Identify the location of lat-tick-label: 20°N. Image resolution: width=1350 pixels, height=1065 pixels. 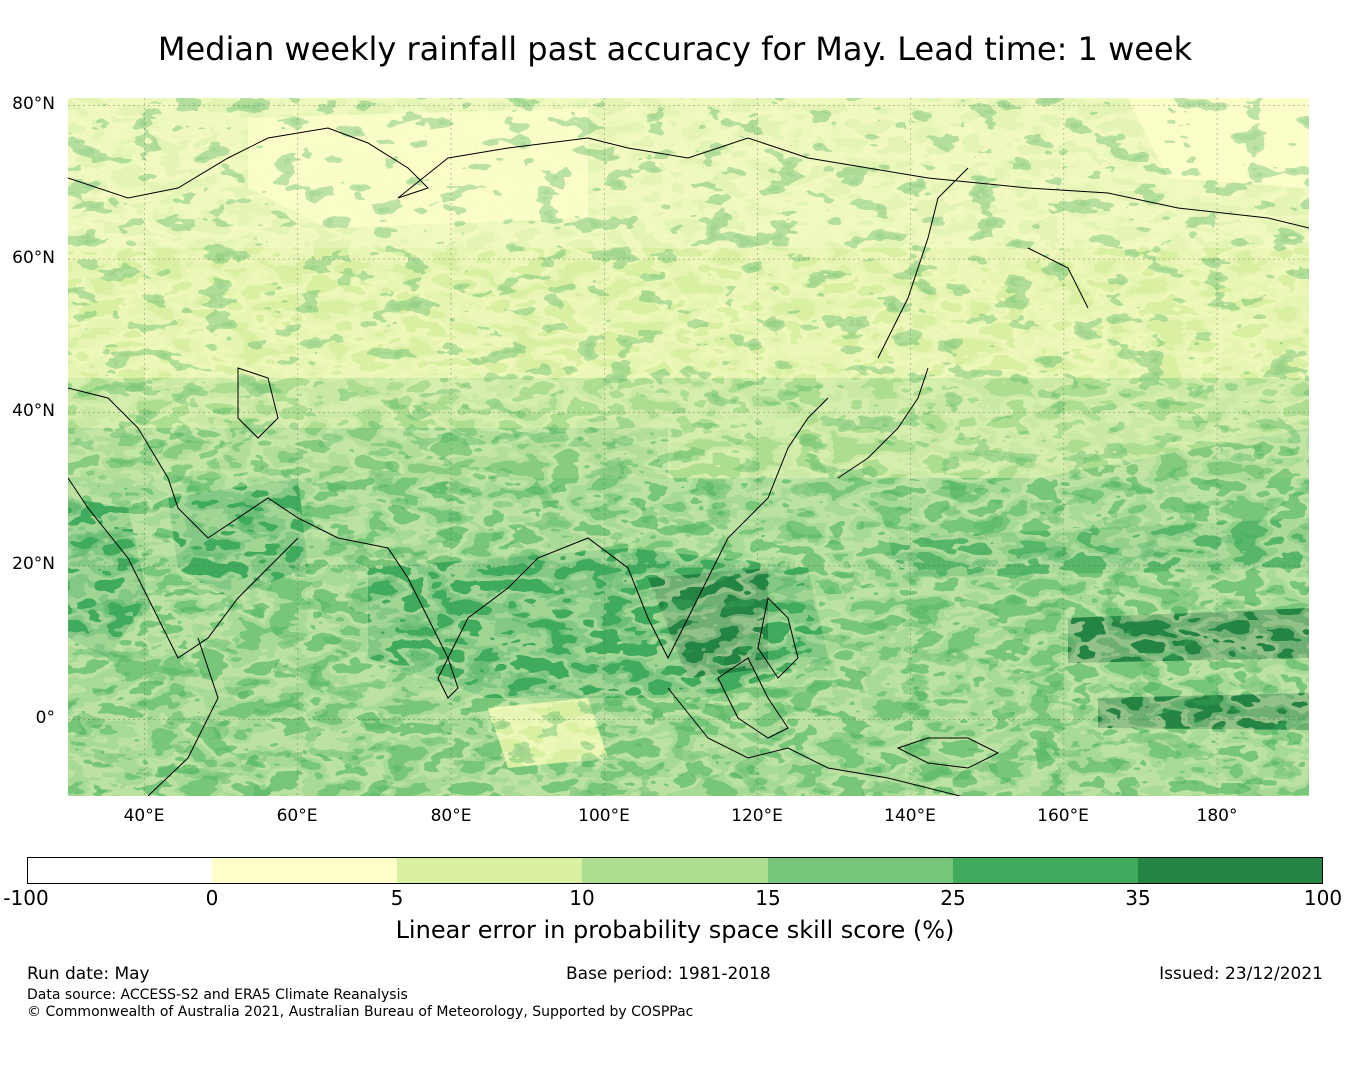
(33, 564).